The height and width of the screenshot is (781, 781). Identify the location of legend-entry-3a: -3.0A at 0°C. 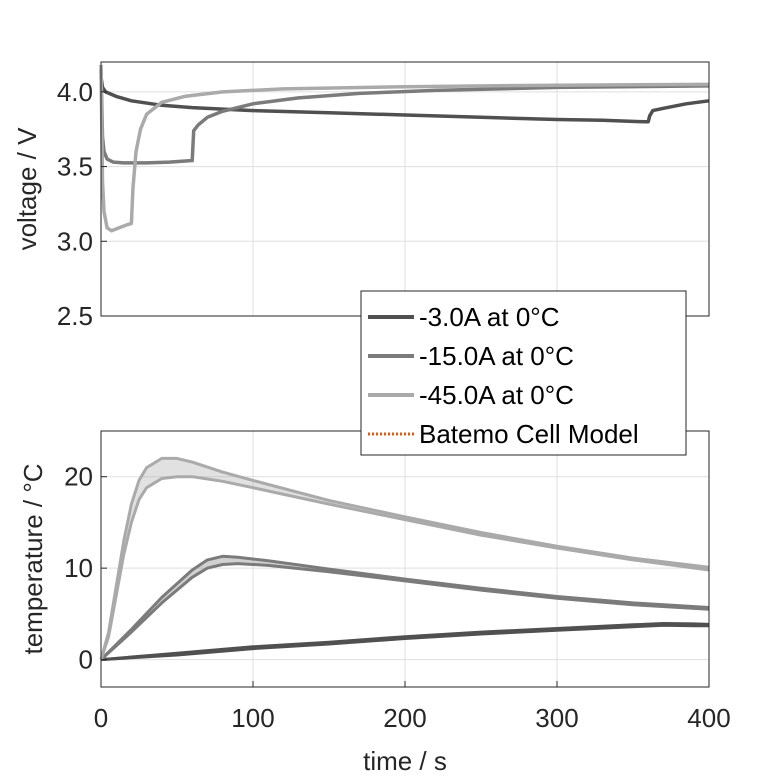
(463, 317).